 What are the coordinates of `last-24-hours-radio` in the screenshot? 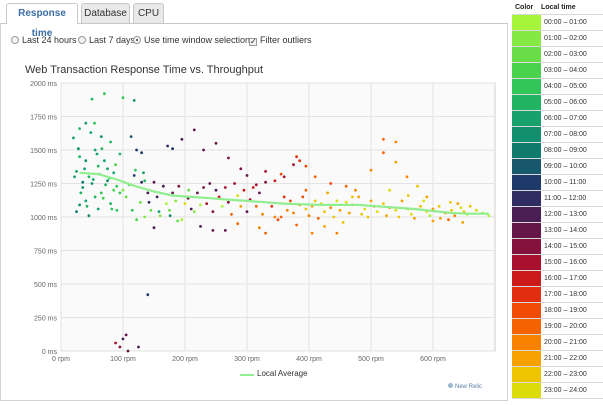 It's located at (15, 40).